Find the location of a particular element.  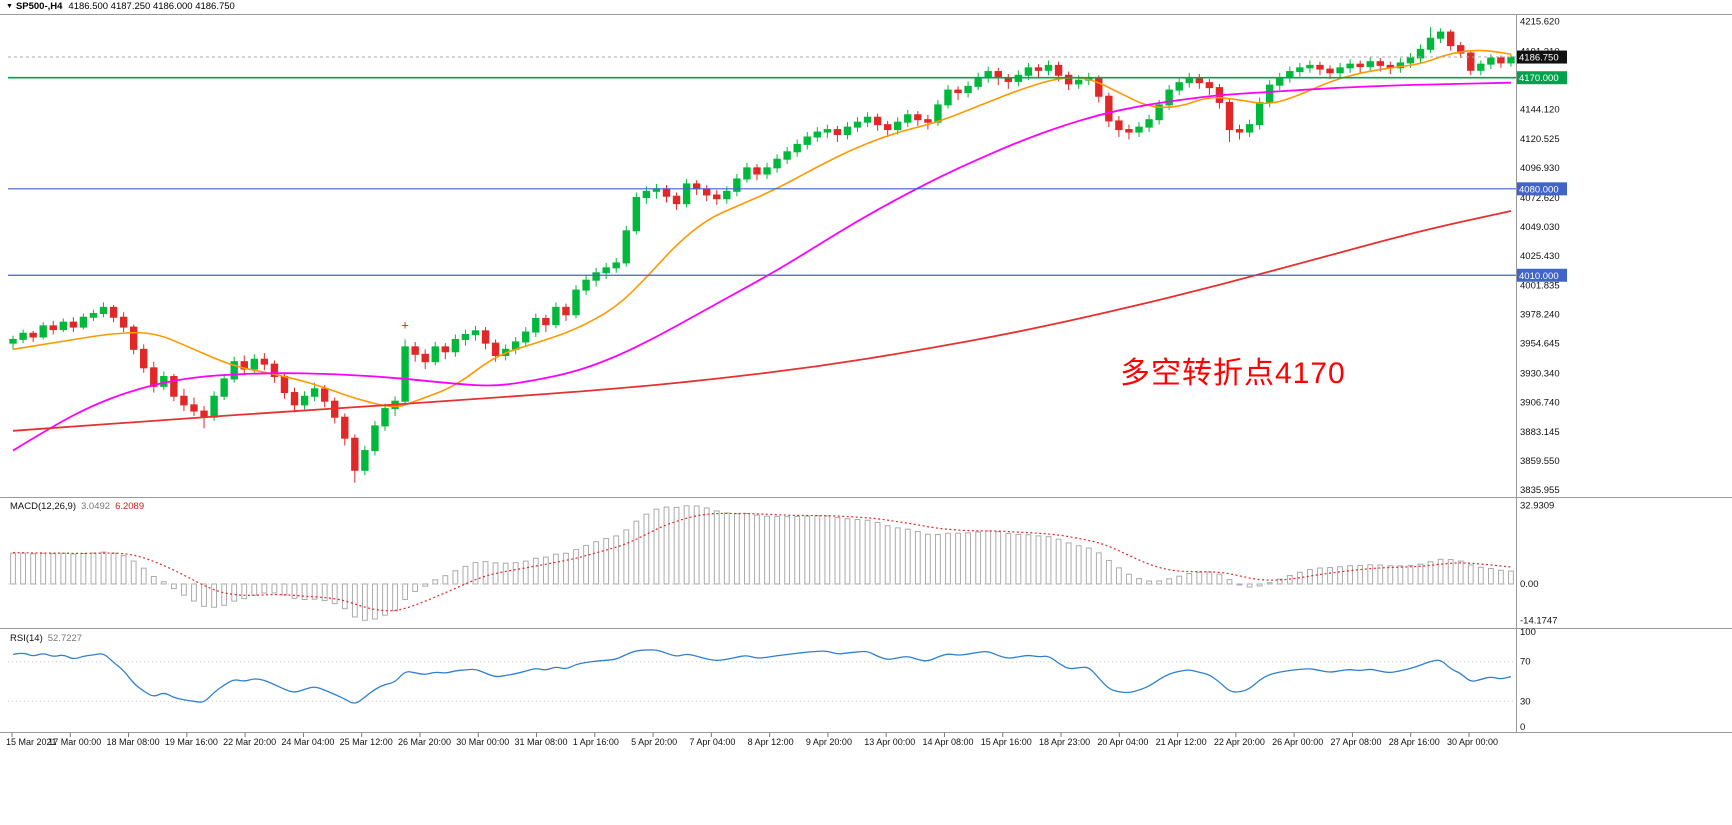

svg-text: 30 Mar 00:00 is located at coordinates (482, 742).